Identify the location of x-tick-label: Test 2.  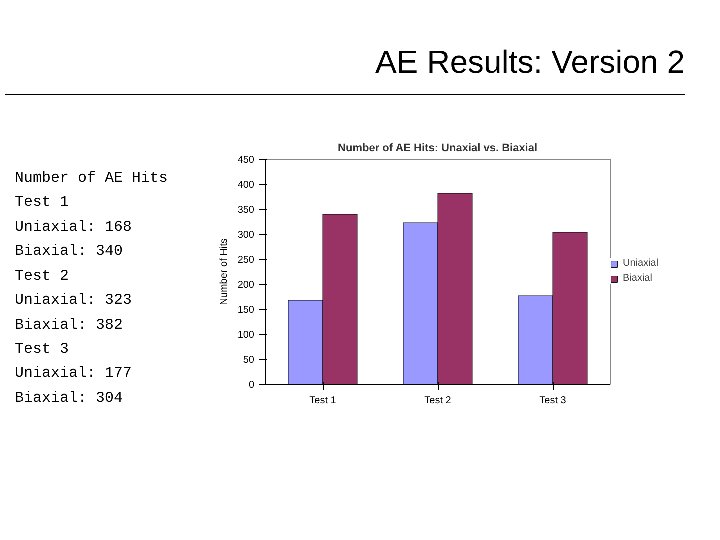
(438, 401).